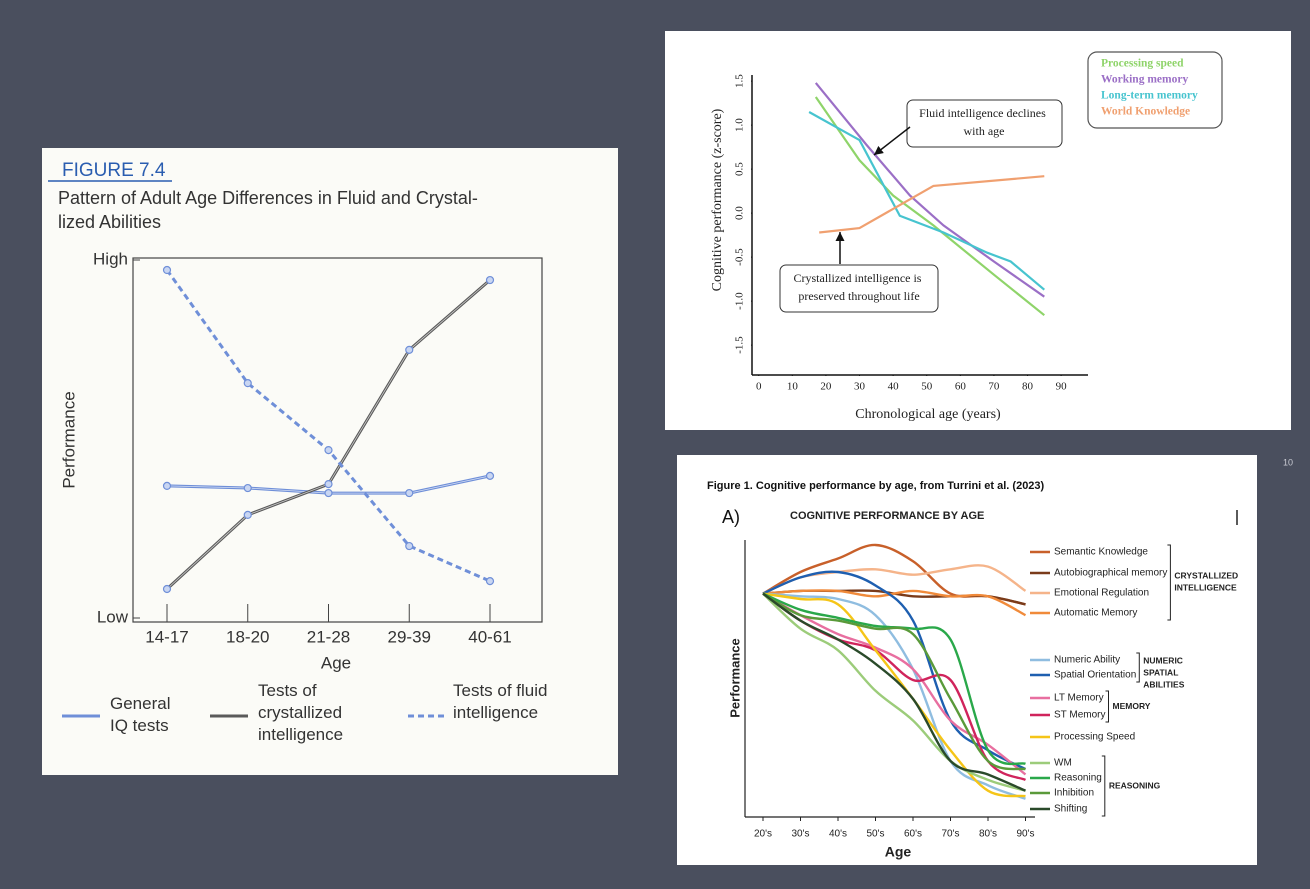  What do you see at coordinates (731, 517) in the screenshot?
I see `panel-label: A)` at bounding box center [731, 517].